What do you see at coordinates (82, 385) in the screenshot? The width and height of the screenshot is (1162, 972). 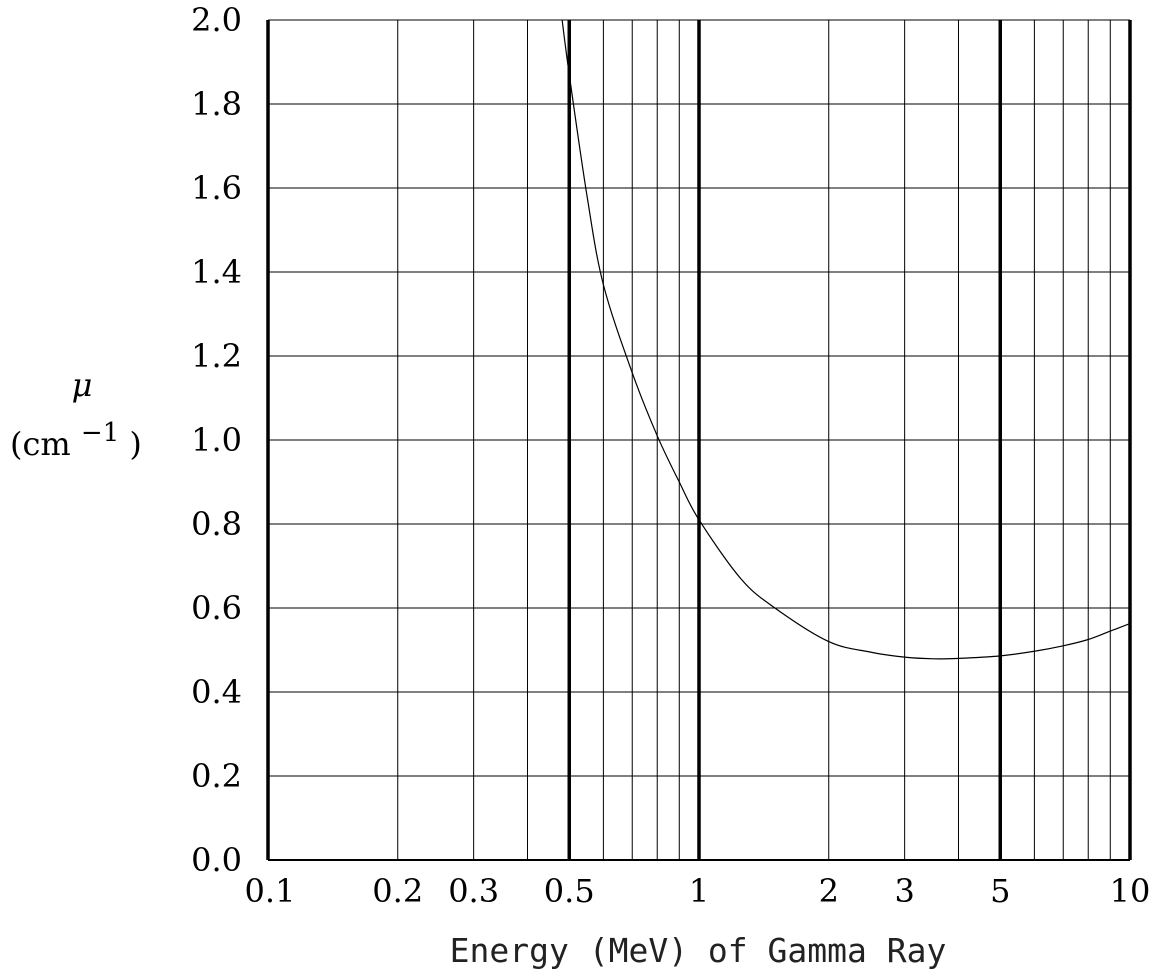 I see `y-axis-symbol: μ` at bounding box center [82, 385].